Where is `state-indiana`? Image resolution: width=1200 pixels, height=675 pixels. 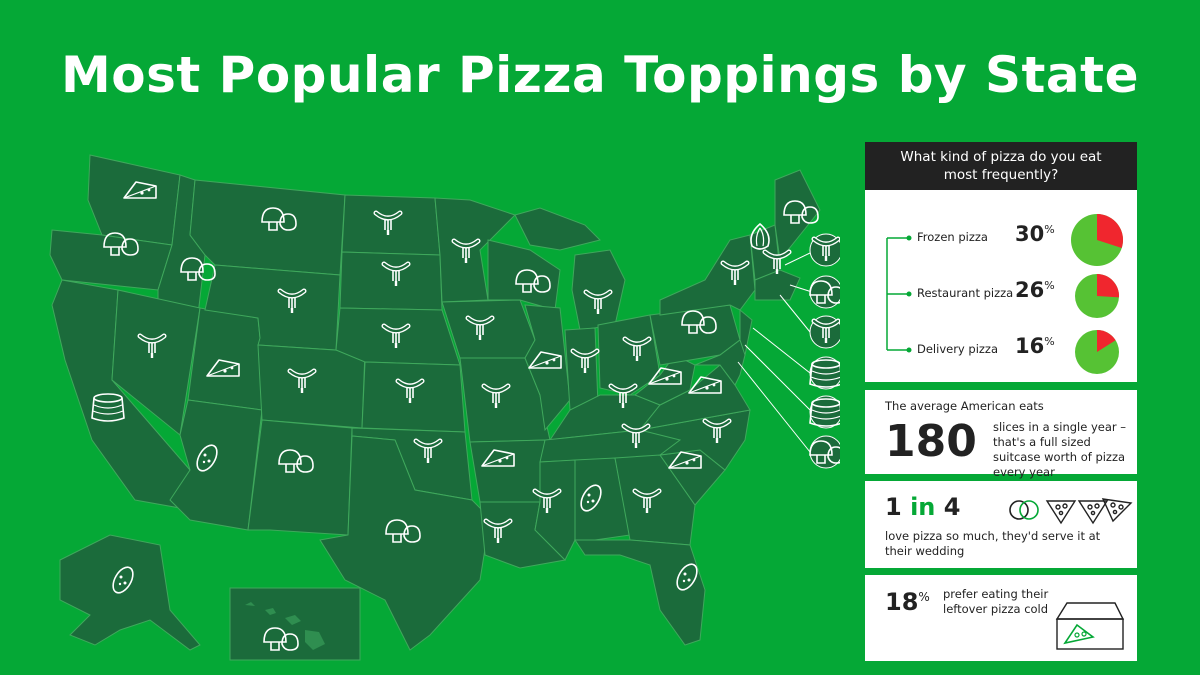 state-indiana is located at coordinates (581, 369).